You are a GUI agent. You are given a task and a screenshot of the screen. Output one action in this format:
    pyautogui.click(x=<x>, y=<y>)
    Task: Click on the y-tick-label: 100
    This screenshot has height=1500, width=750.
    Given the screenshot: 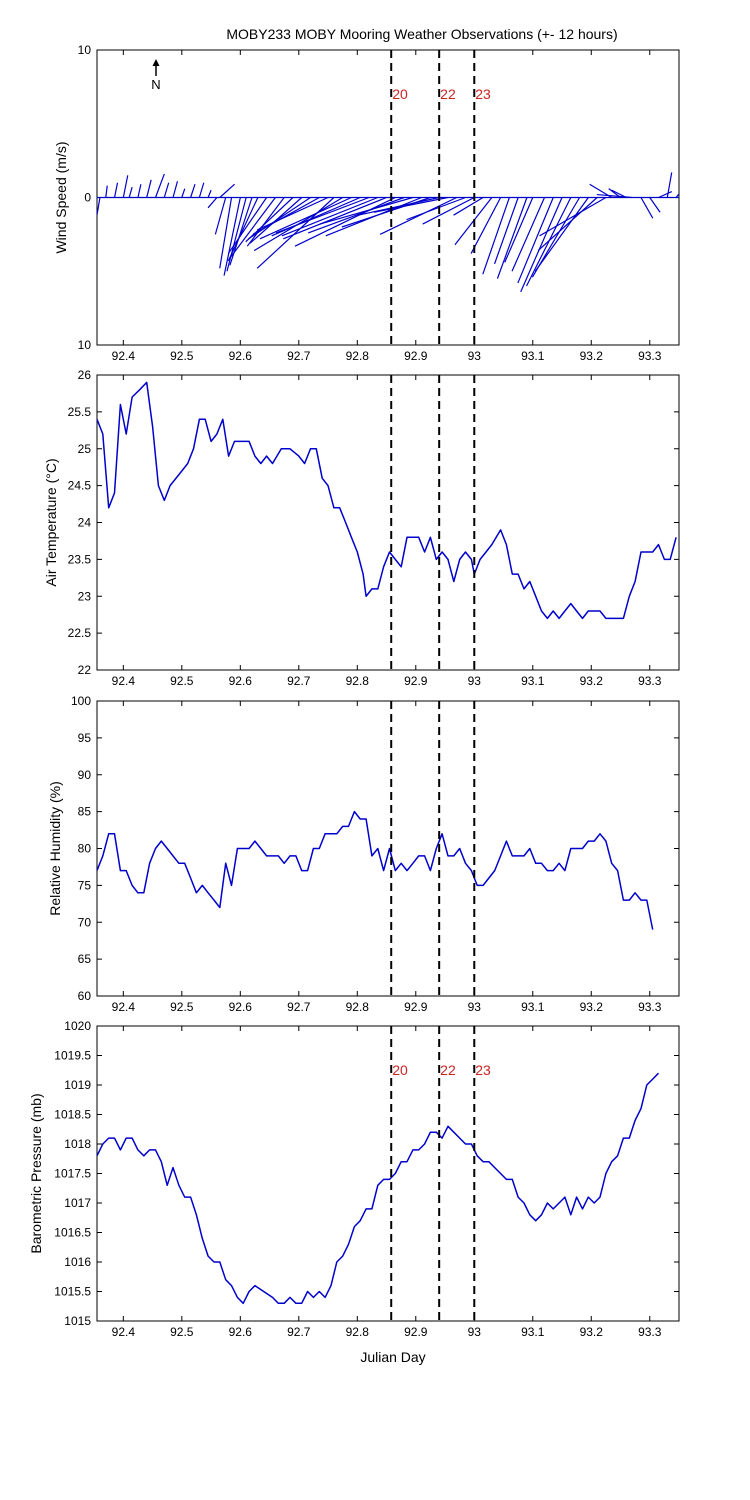 What is the action you would take?
    pyautogui.click(x=81, y=701)
    